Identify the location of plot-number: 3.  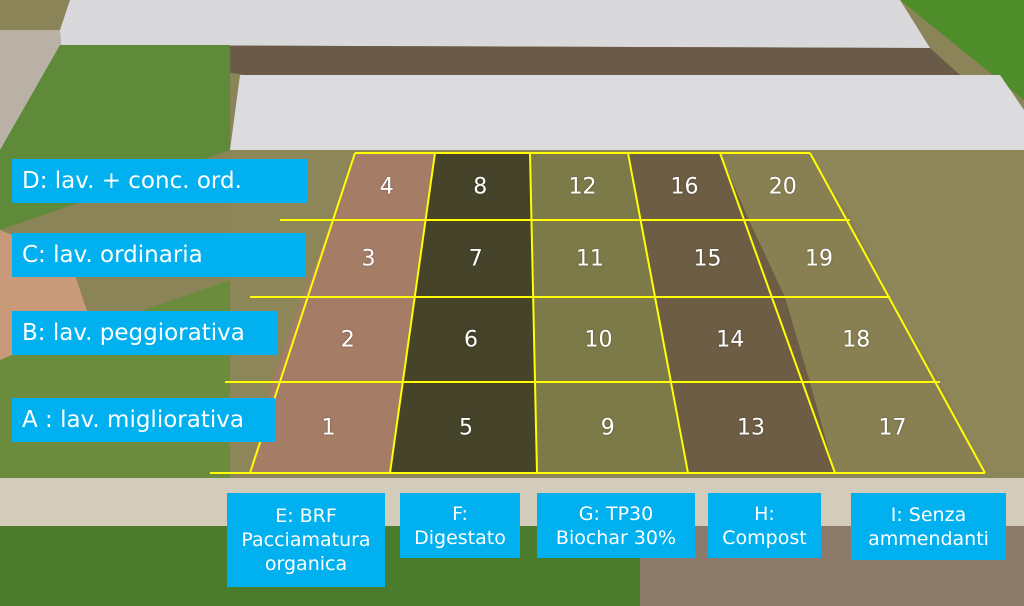
(368, 258).